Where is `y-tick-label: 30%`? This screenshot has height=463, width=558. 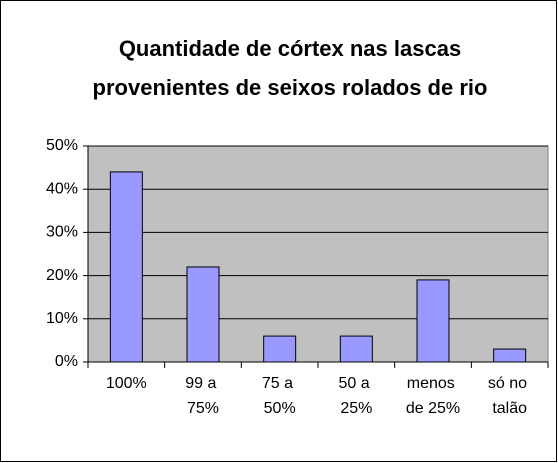 y-tick-label: 30% is located at coordinates (62, 232).